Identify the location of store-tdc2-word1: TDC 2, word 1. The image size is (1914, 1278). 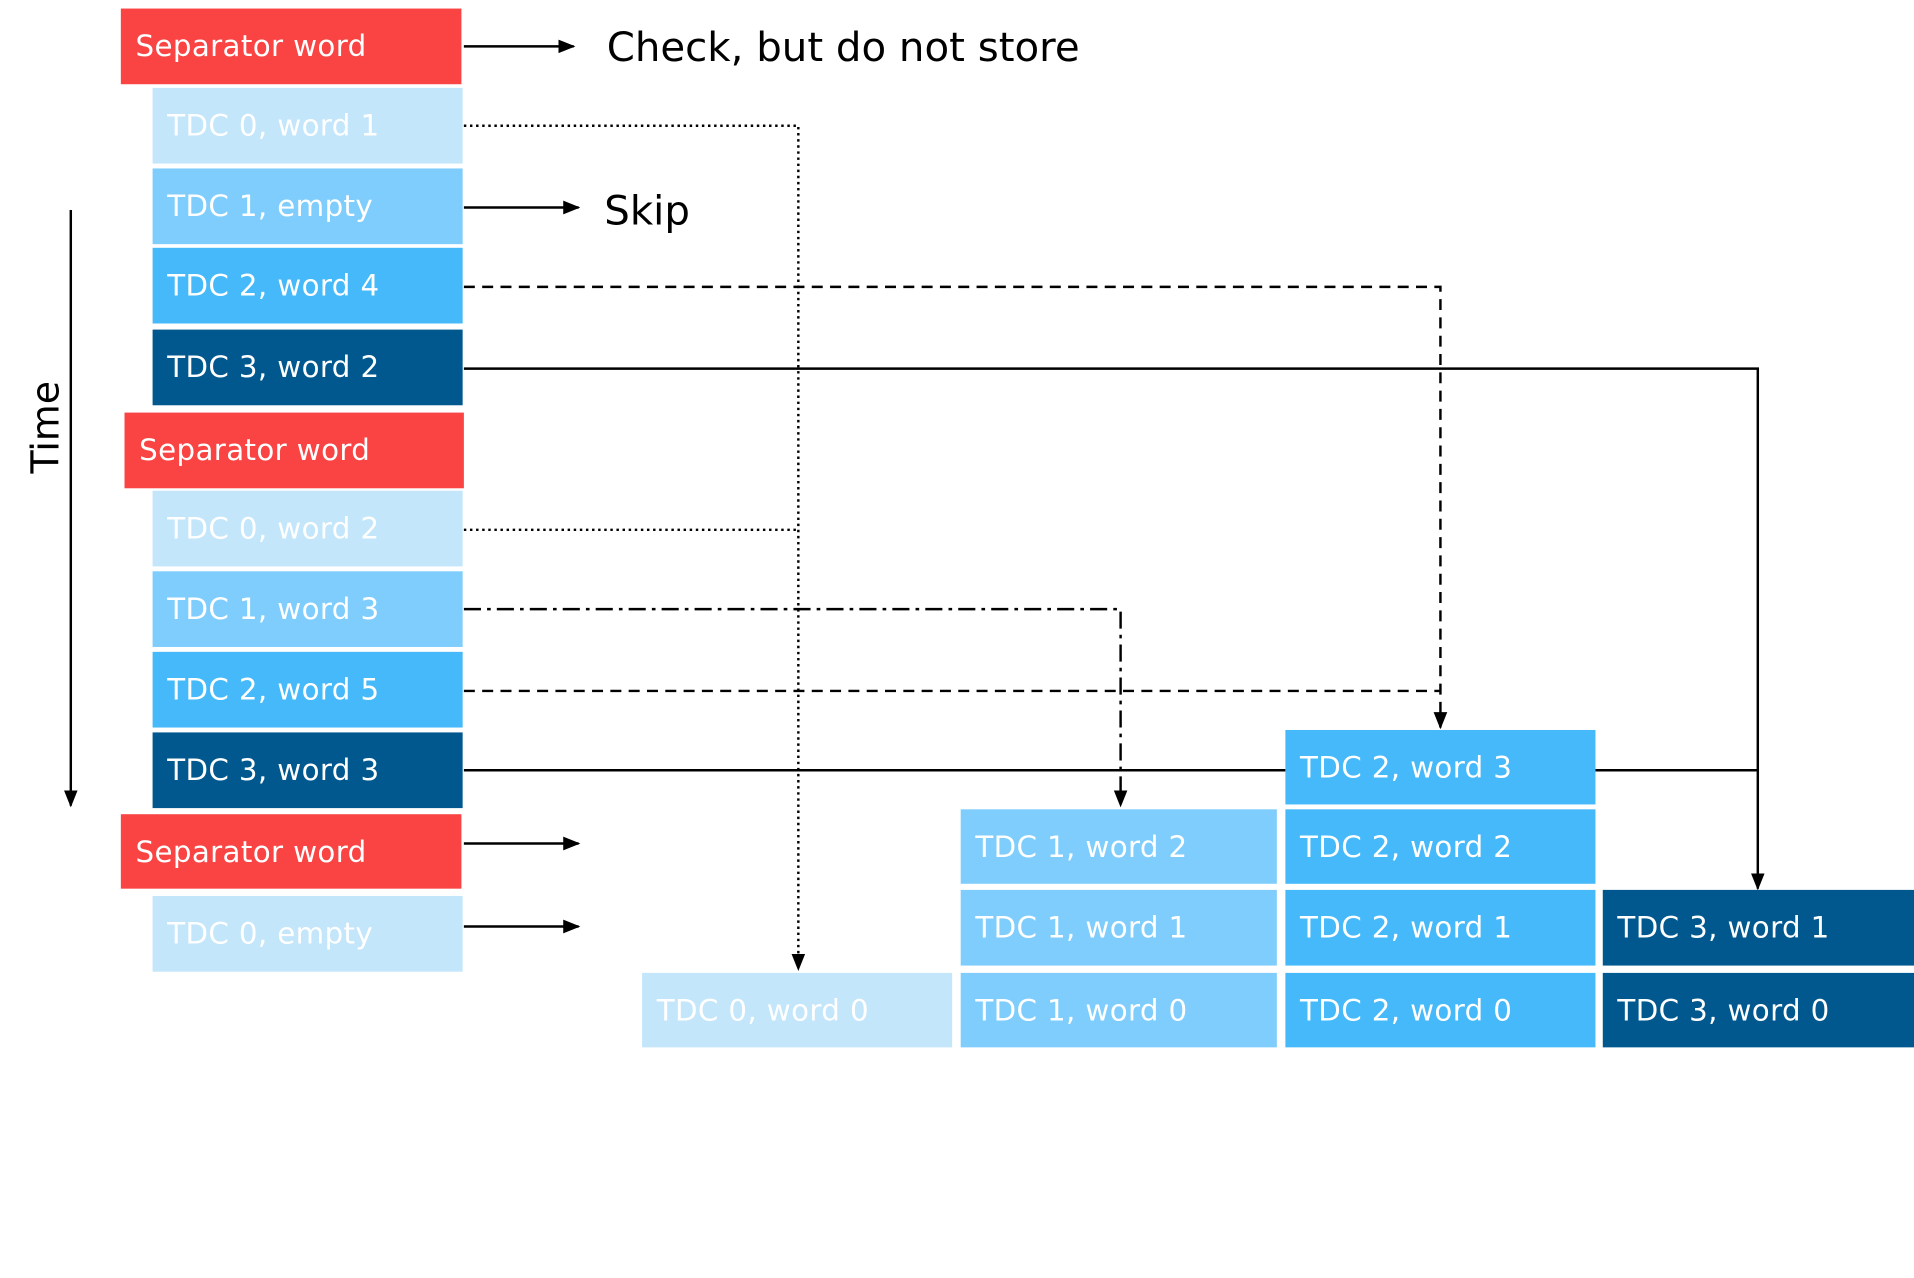
(1440, 927).